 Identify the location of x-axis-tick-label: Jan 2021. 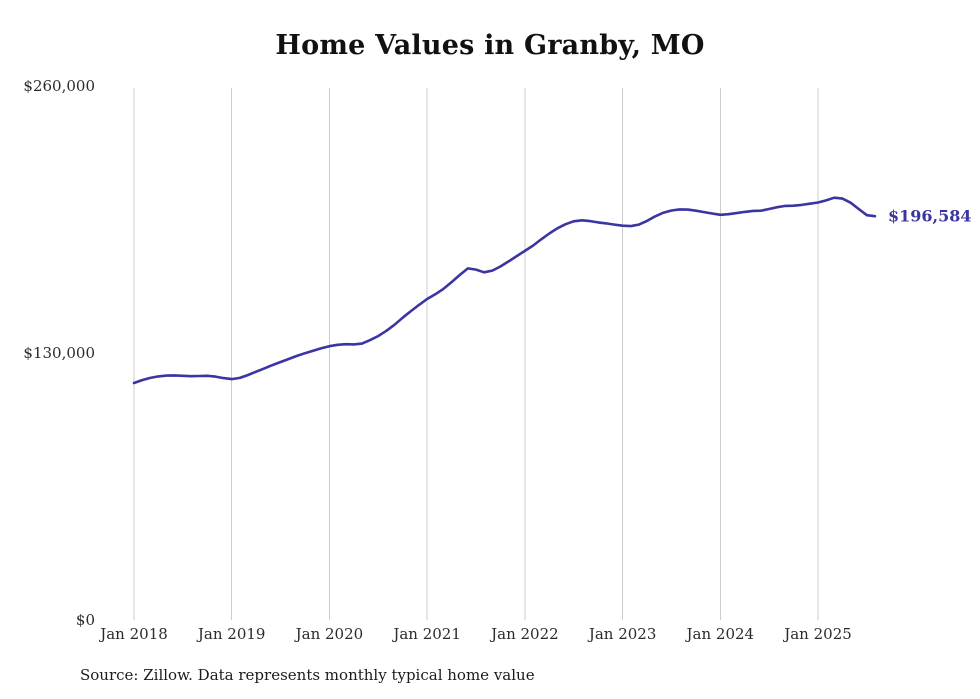
(427, 634).